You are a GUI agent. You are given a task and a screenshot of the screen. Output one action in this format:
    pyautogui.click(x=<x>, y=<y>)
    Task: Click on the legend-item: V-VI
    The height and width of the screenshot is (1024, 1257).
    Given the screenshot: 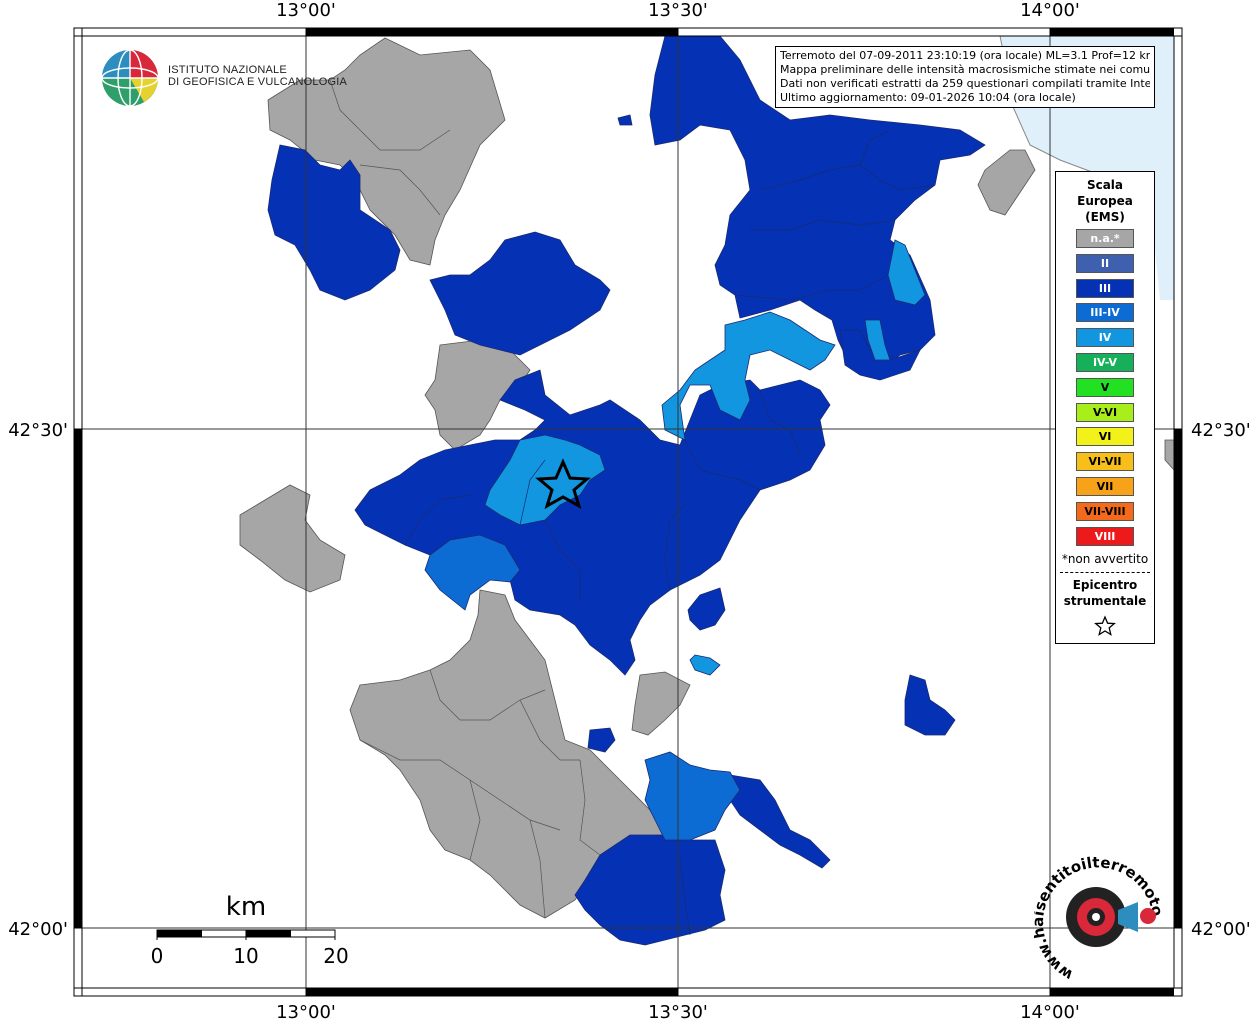 What is the action you would take?
    pyautogui.click(x=1105, y=412)
    